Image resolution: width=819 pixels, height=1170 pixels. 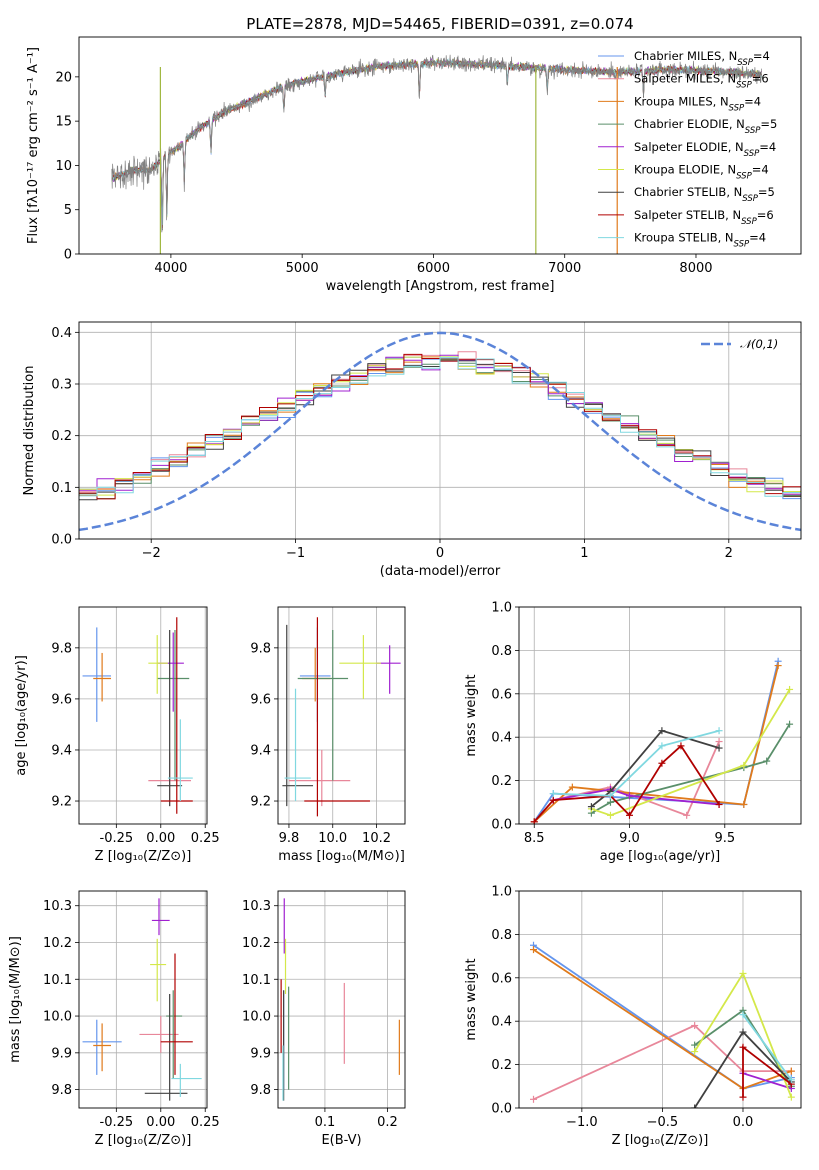 What do you see at coordinates (170, 268) in the screenshot?
I see `x-tick-label: 4000` at bounding box center [170, 268].